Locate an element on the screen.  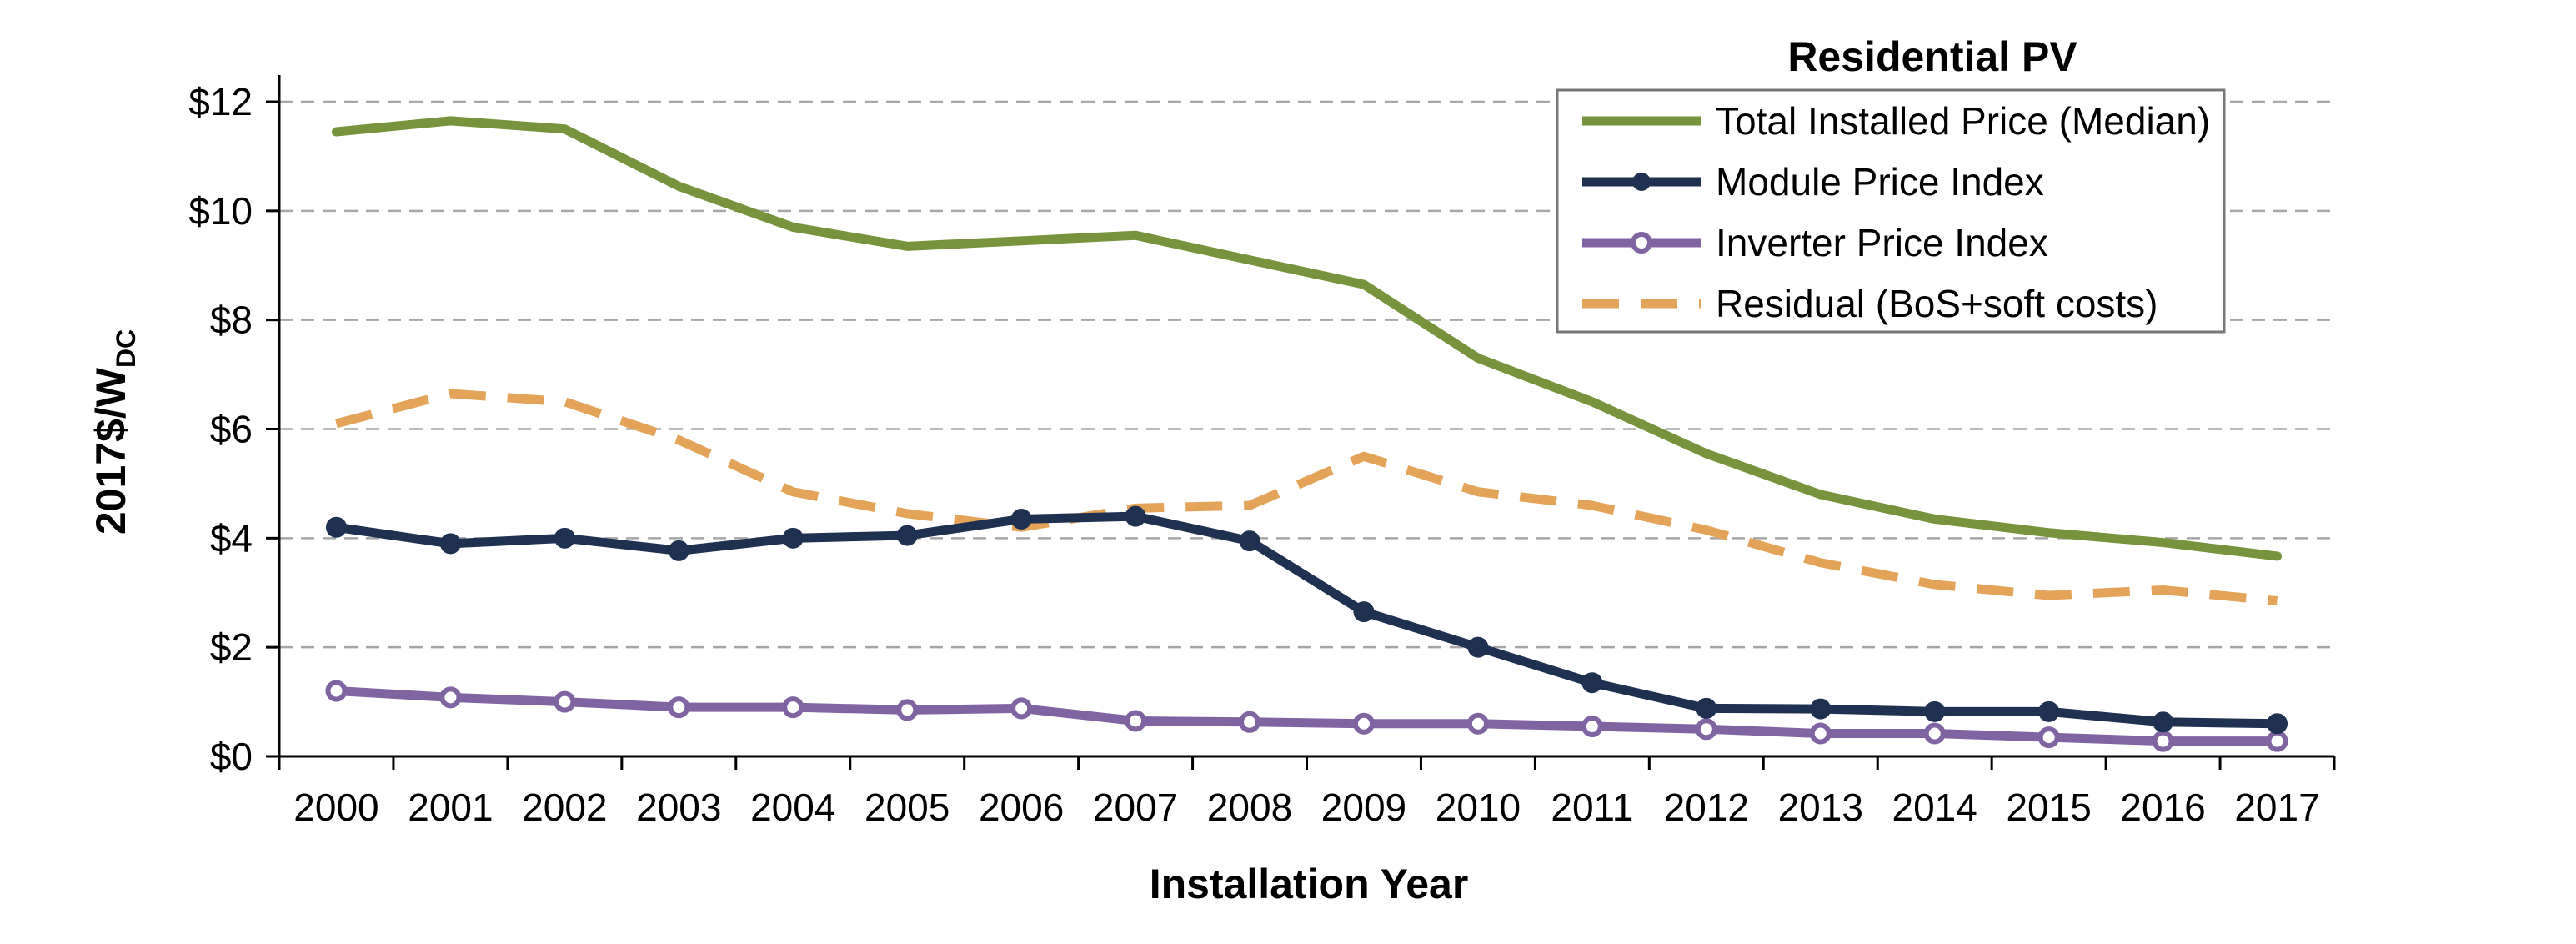
y-tick-label: $4 is located at coordinates (231, 538).